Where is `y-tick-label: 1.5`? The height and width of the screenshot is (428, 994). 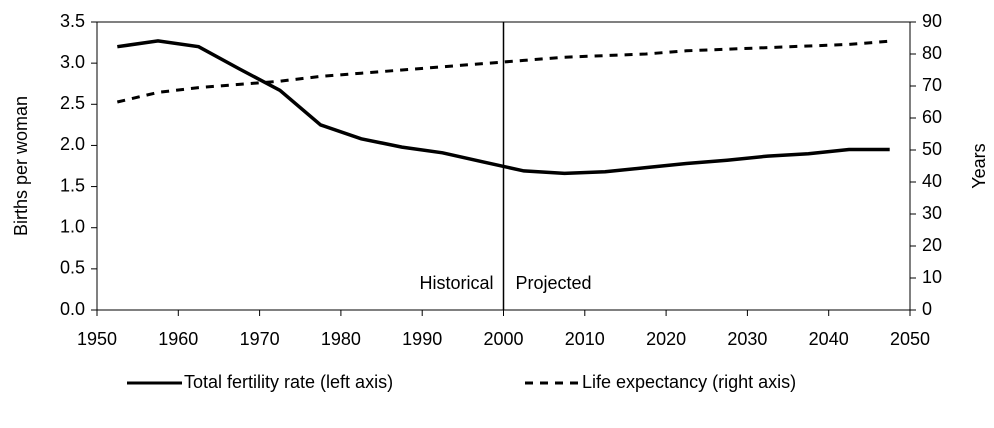
y-tick-label: 1.5 is located at coordinates (72, 185).